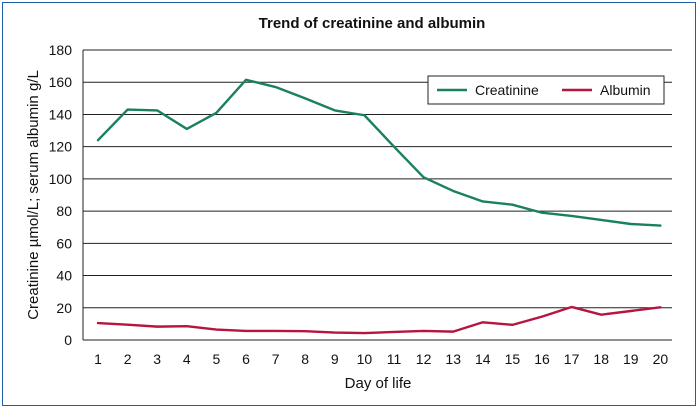 This screenshot has height=410, width=700. Describe the element at coordinates (305, 359) in the screenshot. I see `x-tick-label: 8` at that location.